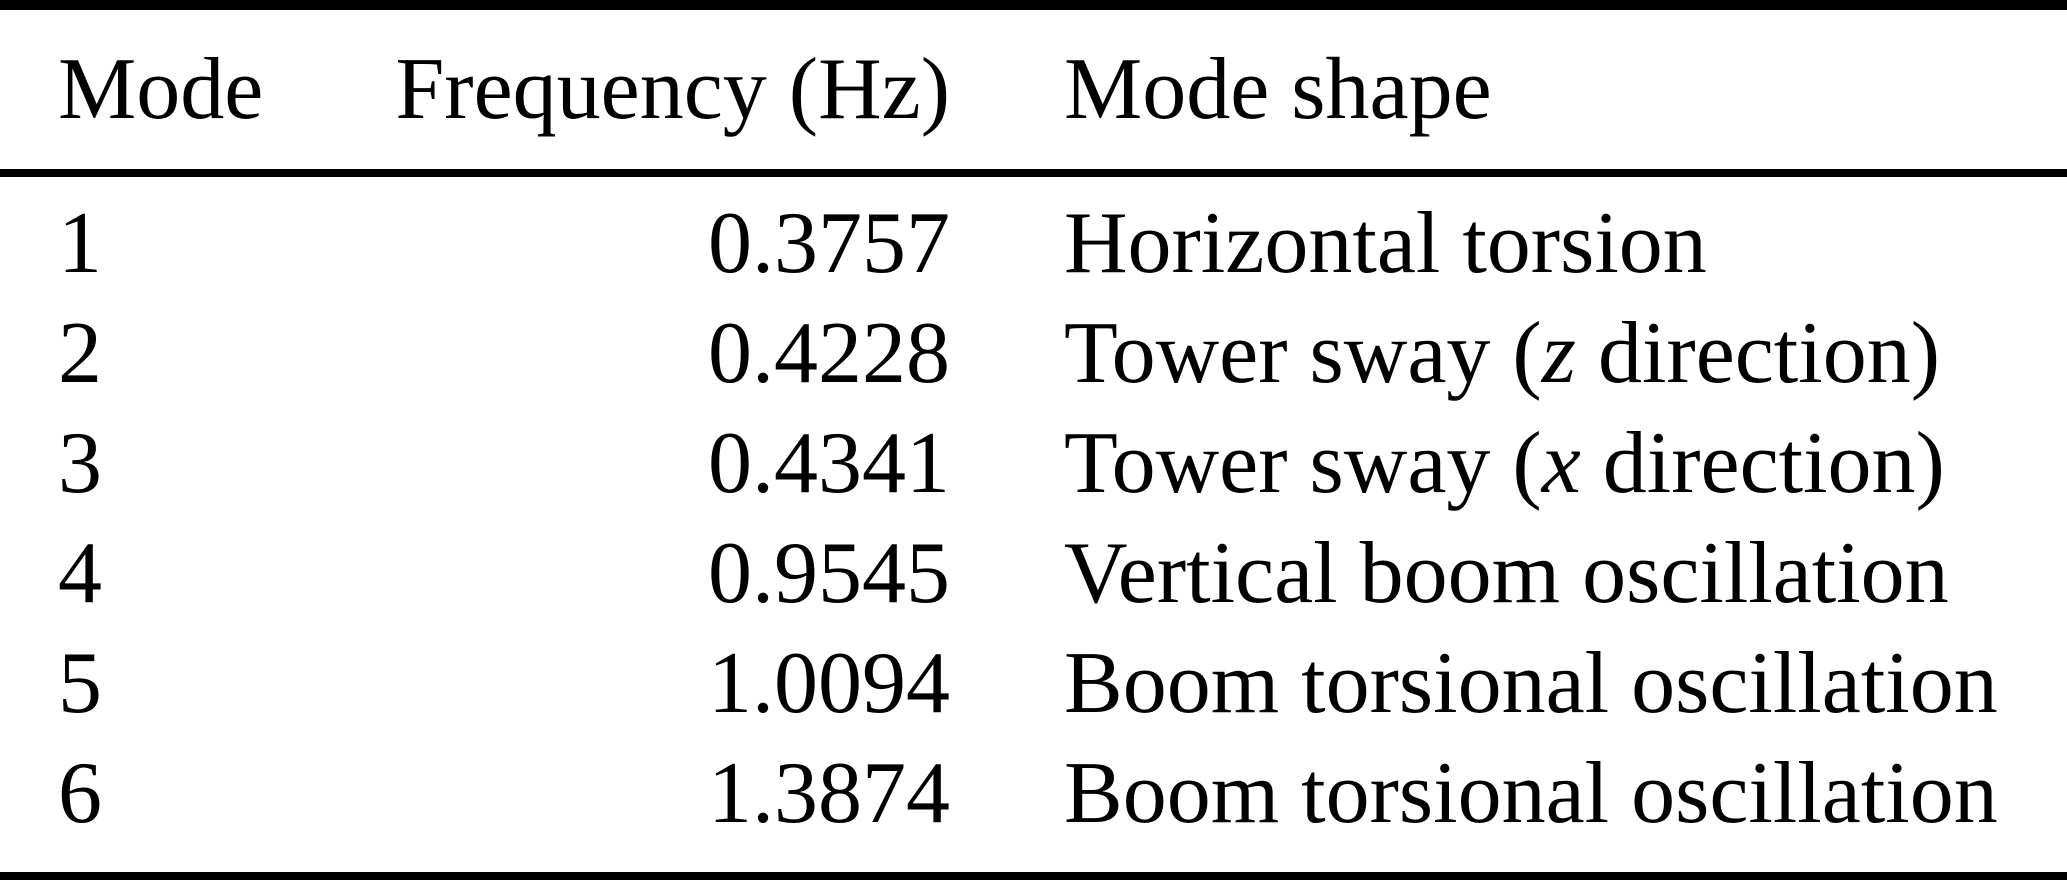 Image resolution: width=2067 pixels, height=886 pixels. What do you see at coordinates (829, 243) in the screenshot?
I see `frequency-cell: 0.3757` at bounding box center [829, 243].